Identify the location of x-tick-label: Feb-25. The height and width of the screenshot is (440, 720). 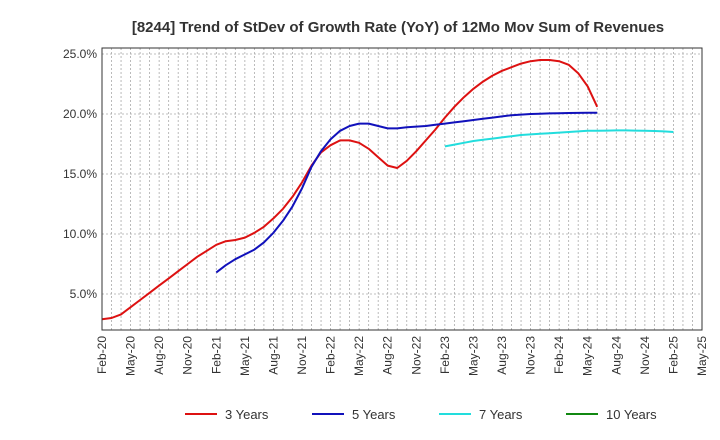
(673, 355).